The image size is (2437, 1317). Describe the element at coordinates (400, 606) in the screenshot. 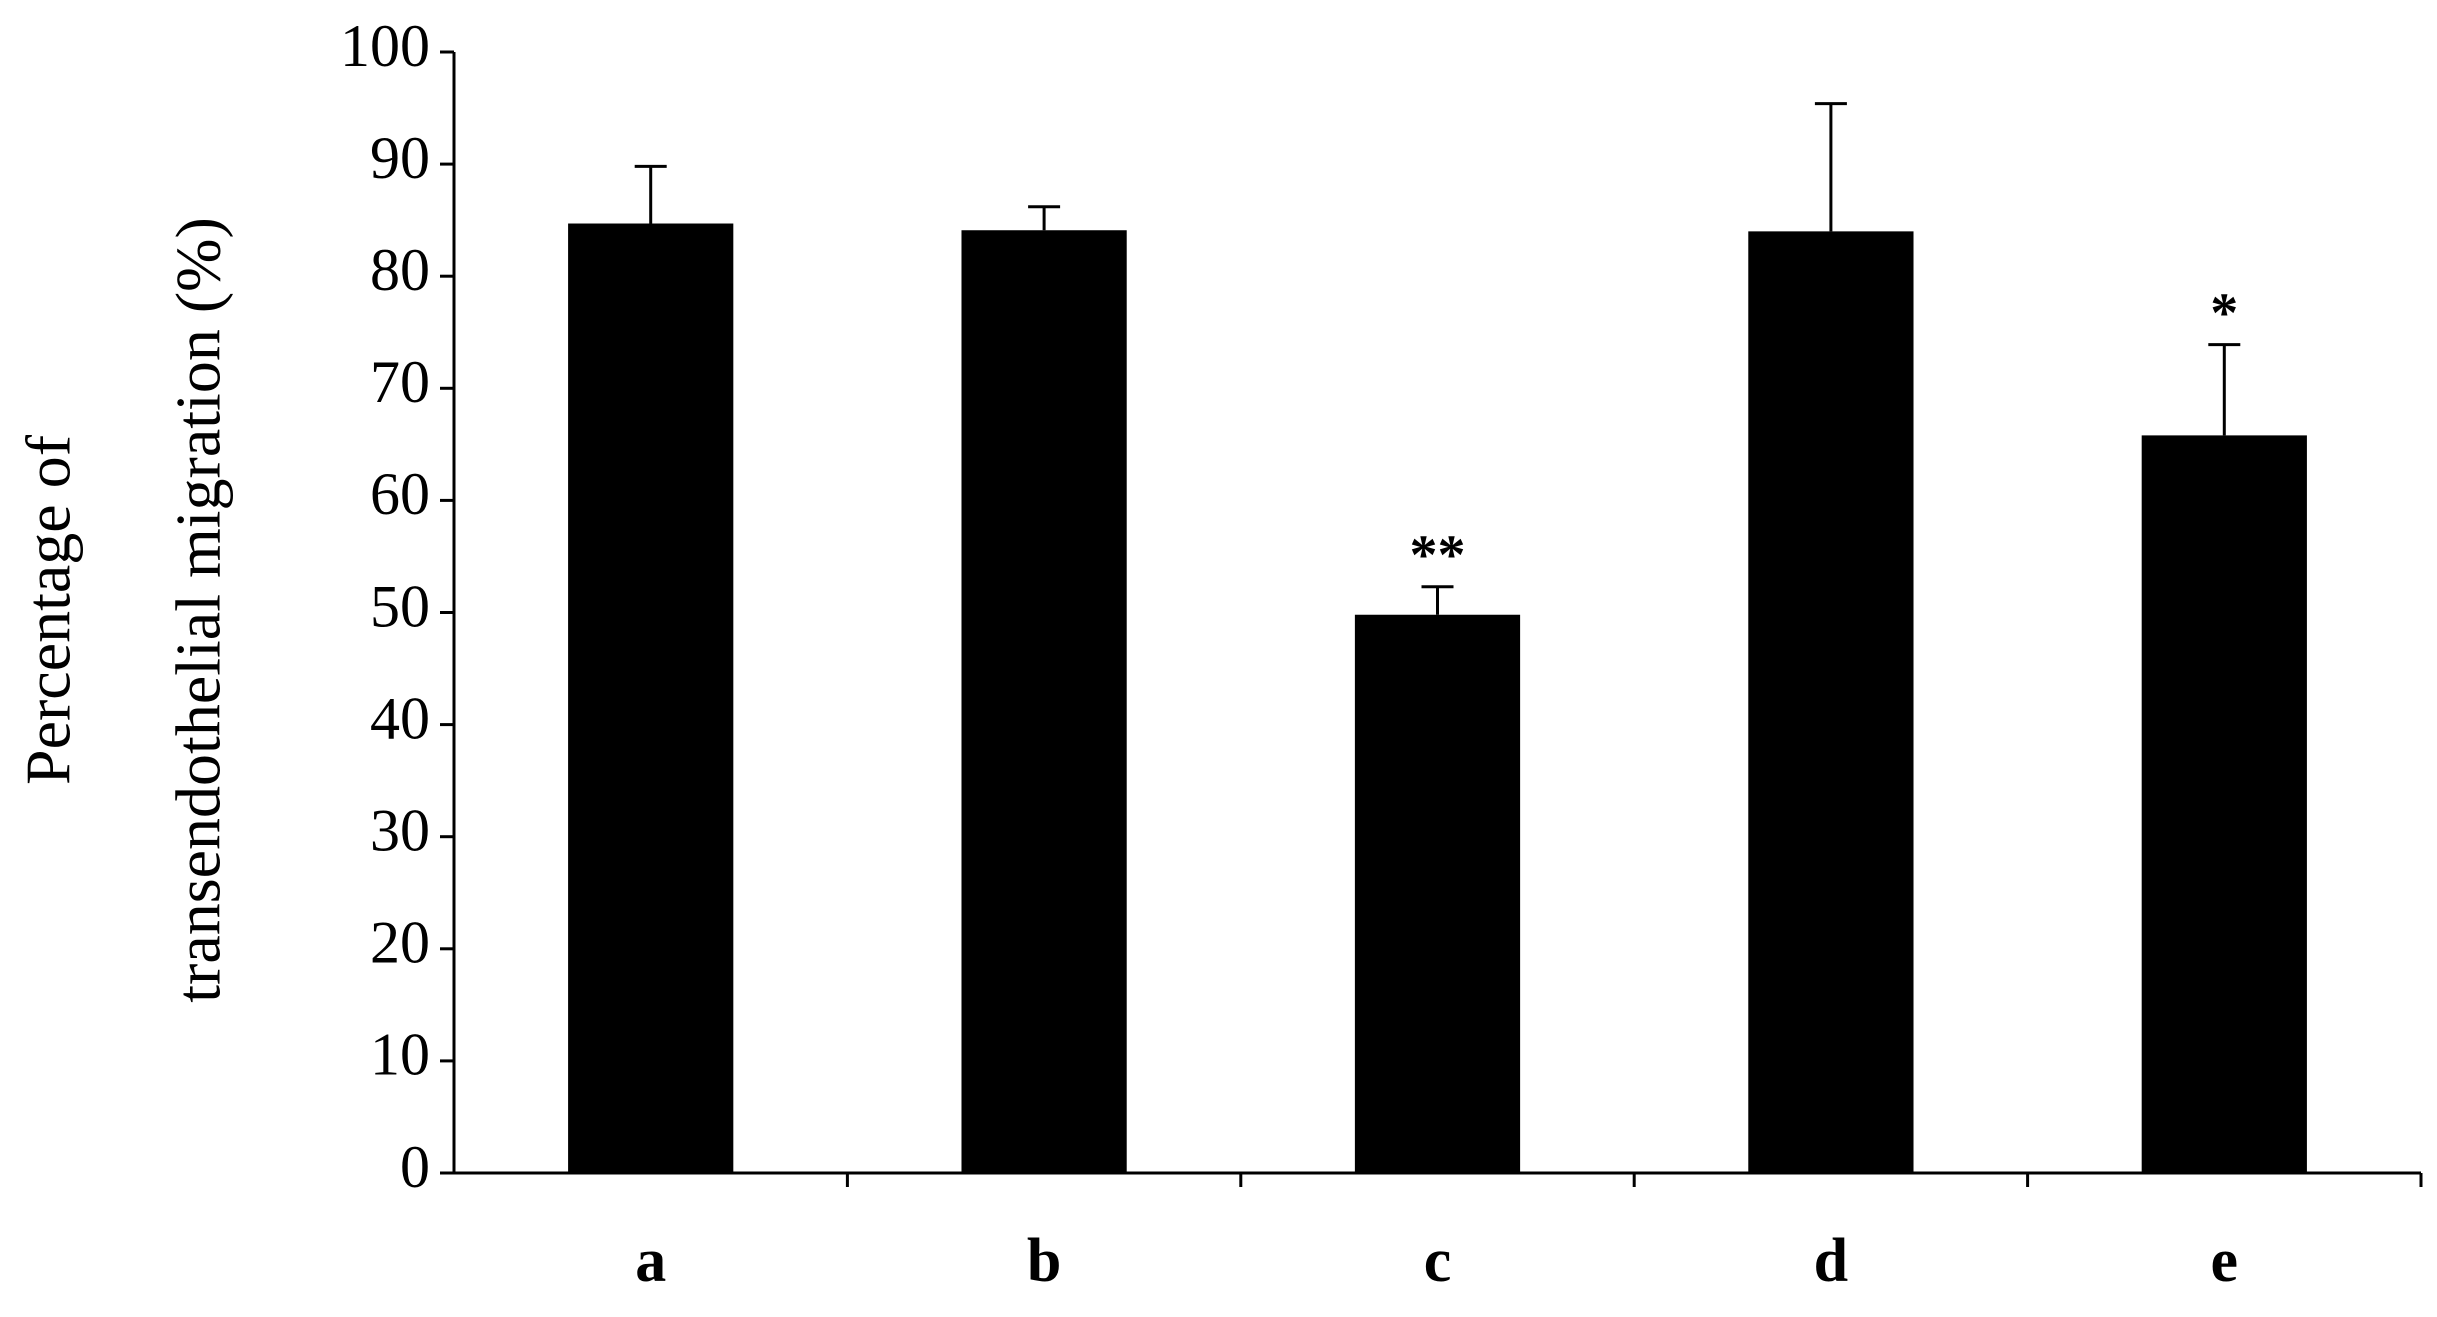

I see `y-tick-label: 50` at that location.